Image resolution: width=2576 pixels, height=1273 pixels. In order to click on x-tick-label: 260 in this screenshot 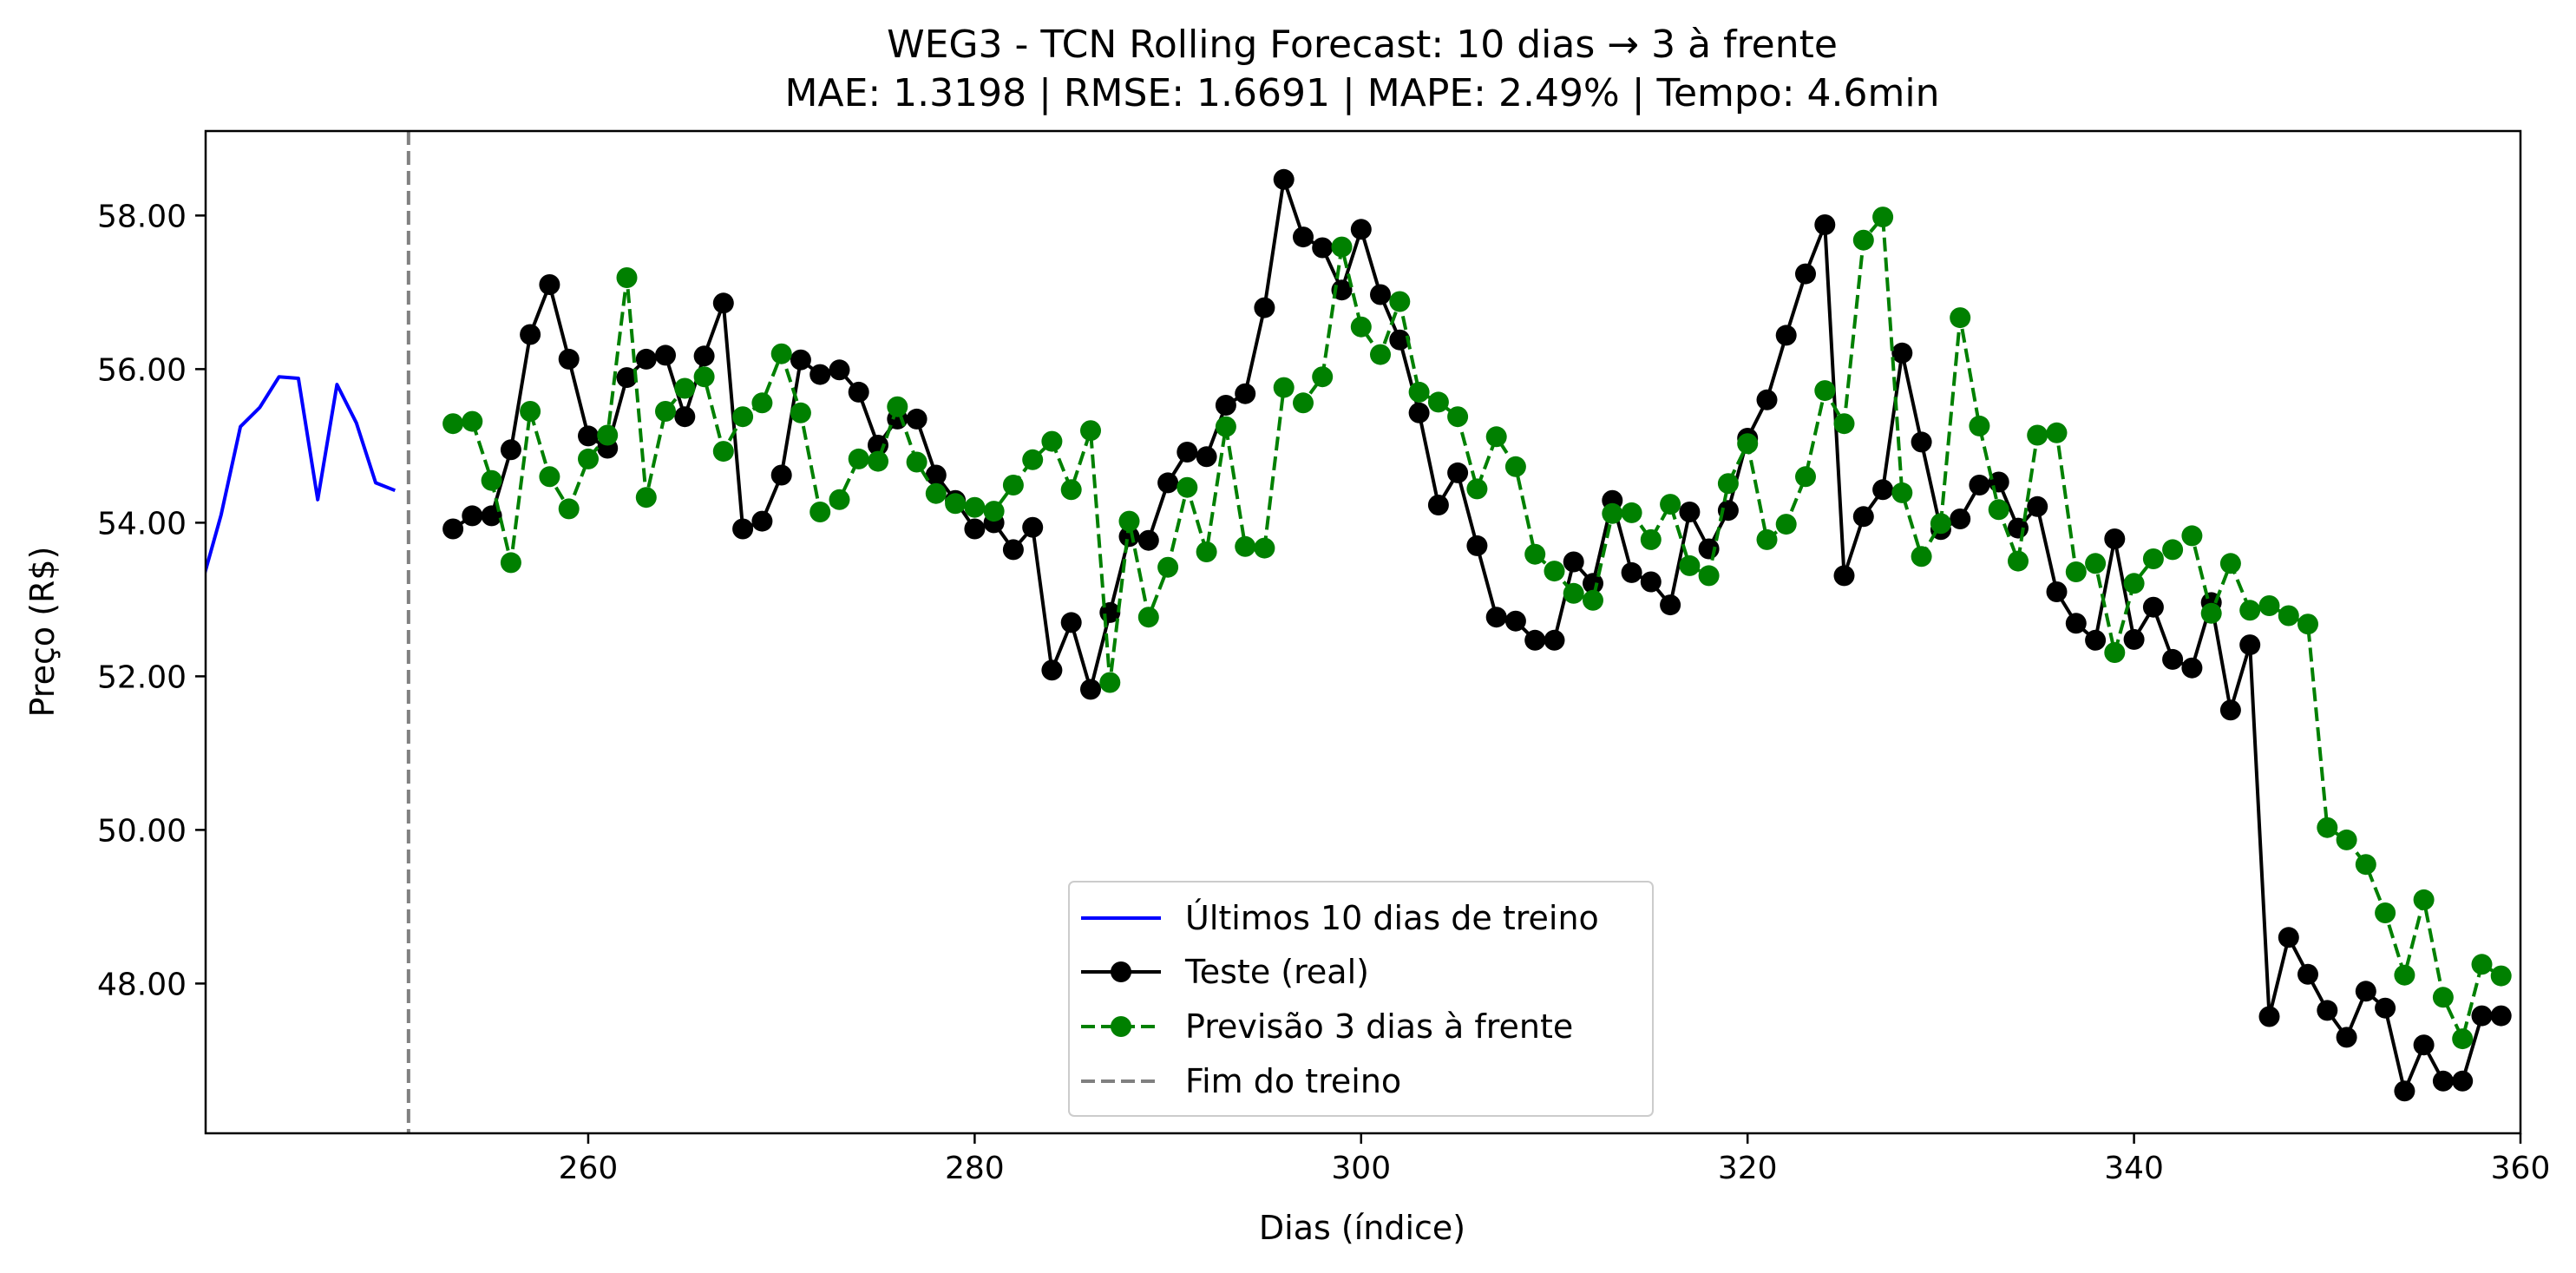, I will do `click(589, 1168)`.